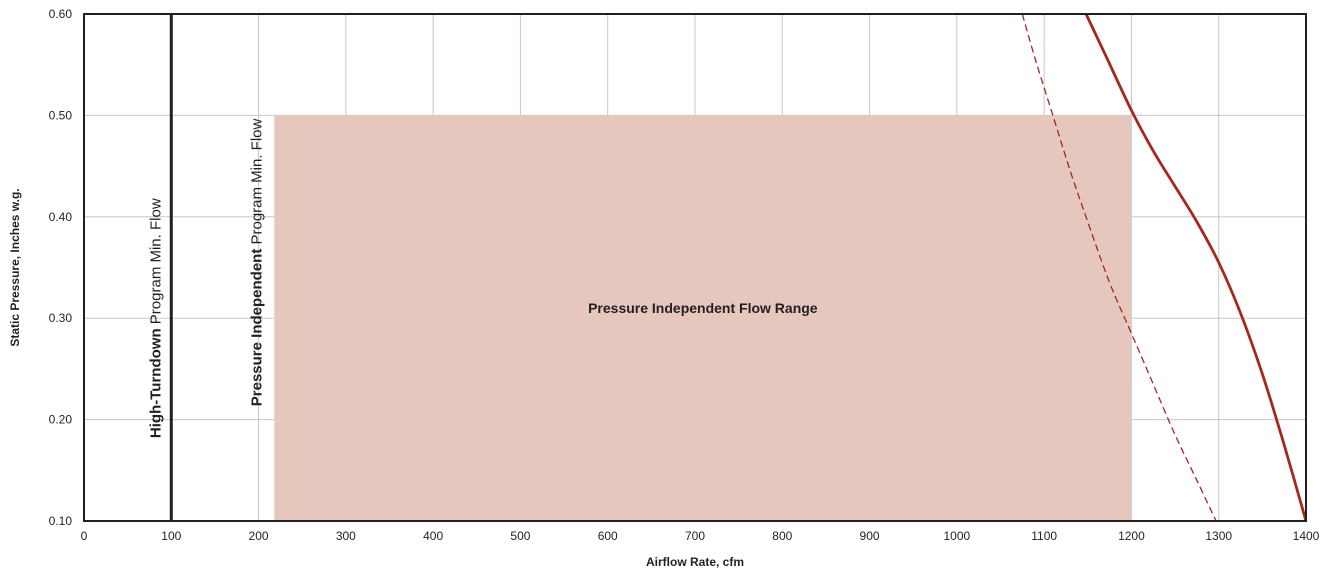 This screenshot has width=1338, height=571. What do you see at coordinates (1306, 536) in the screenshot?
I see `x-tick-label: 1400` at bounding box center [1306, 536].